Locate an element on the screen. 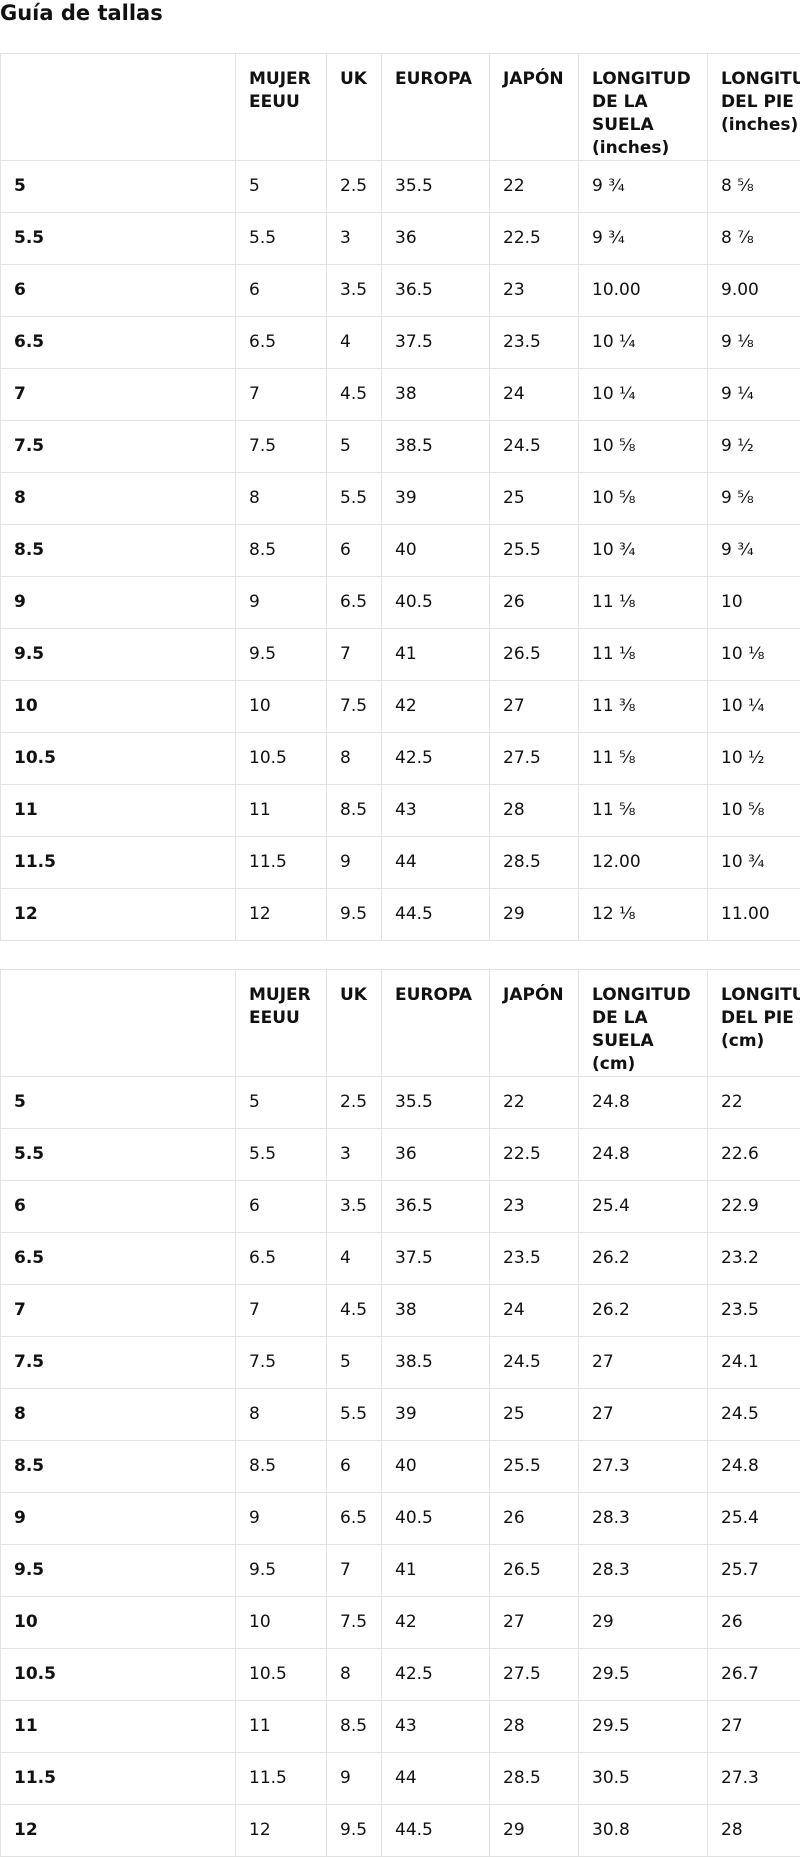  table-cell: 28 is located at coordinates (534, 810).